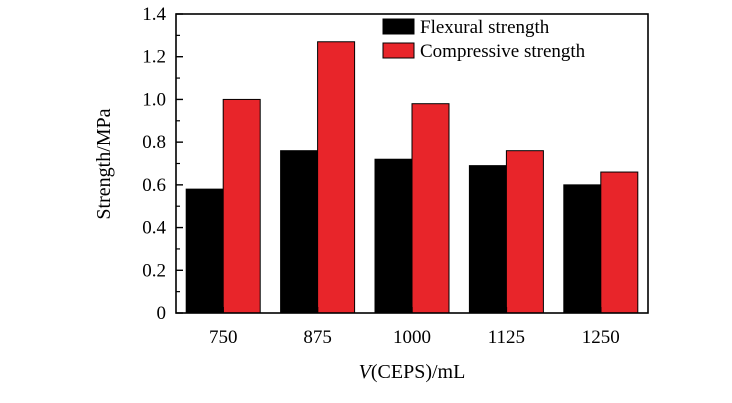 Image resolution: width=732 pixels, height=403 pixels. I want to click on y-tick-label: 1.2, so click(154, 57).